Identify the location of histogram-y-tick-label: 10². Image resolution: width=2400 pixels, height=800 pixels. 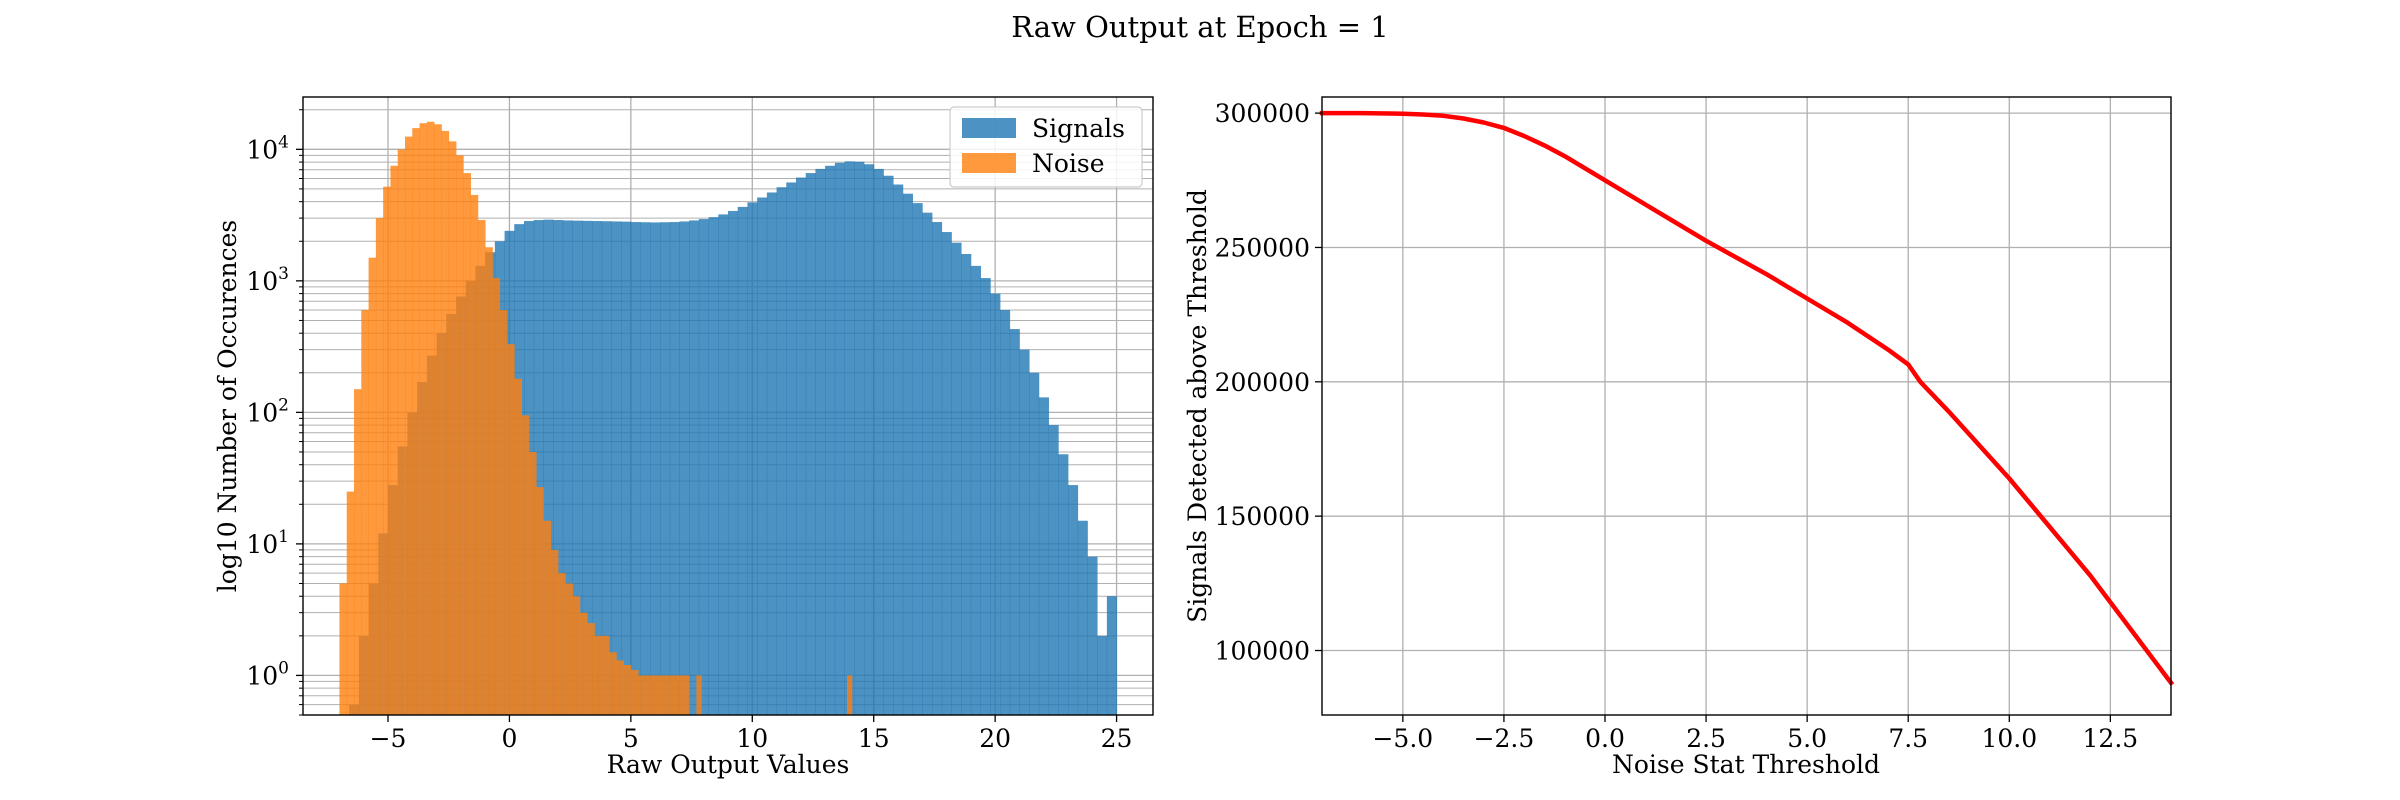
(267, 411).